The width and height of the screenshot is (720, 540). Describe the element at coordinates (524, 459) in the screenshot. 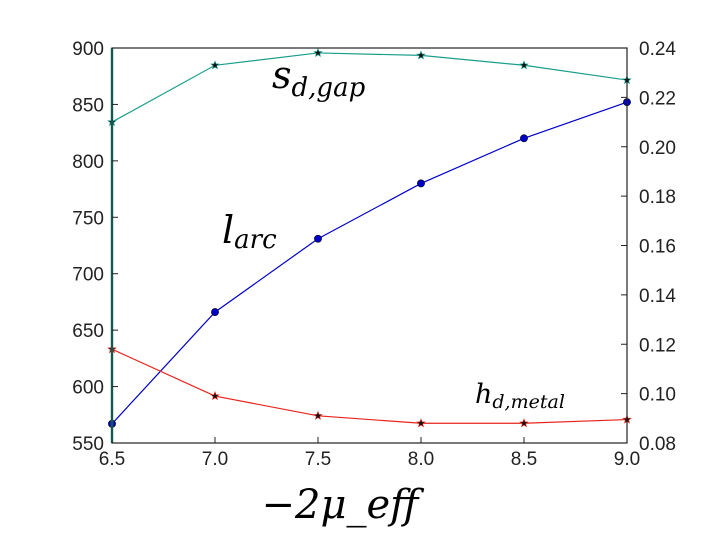

I see `x-tick-label: 8.5` at that location.